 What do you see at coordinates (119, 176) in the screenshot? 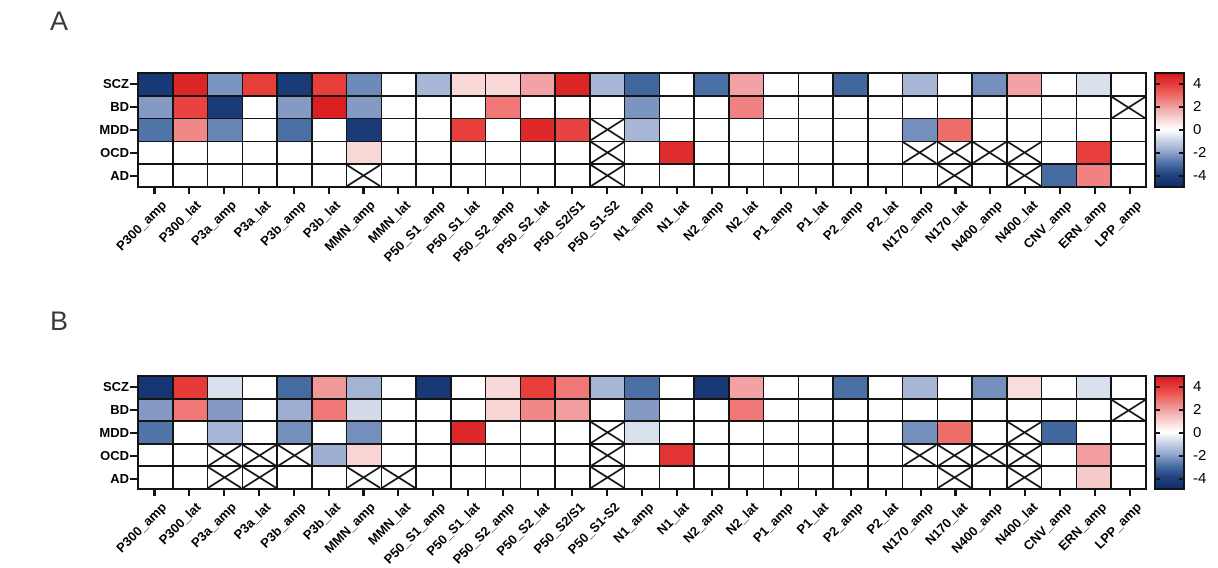
I see `row-label-ad: AD` at bounding box center [119, 176].